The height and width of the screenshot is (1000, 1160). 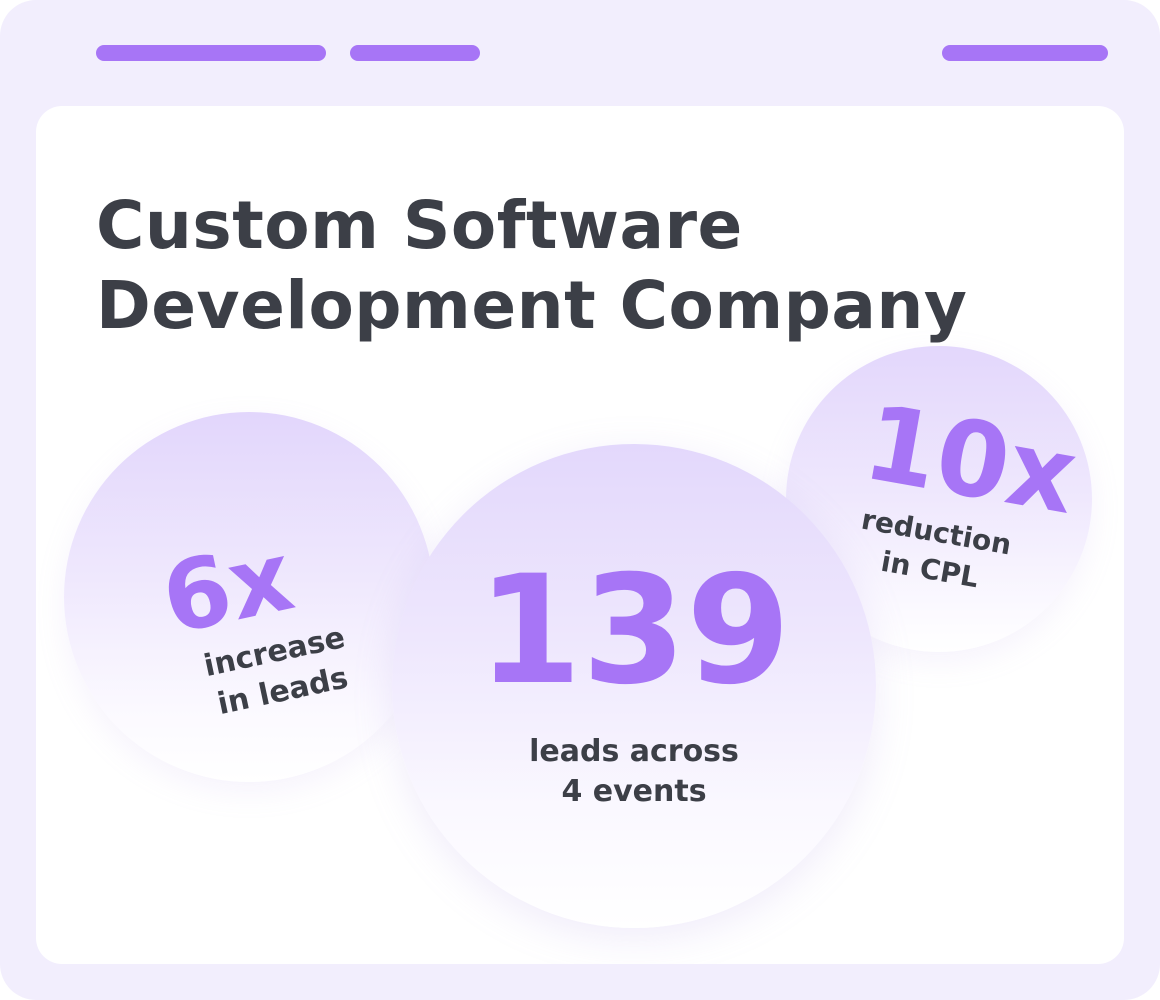 What do you see at coordinates (634, 791) in the screenshot?
I see `stat-label-line-2: 4 events` at bounding box center [634, 791].